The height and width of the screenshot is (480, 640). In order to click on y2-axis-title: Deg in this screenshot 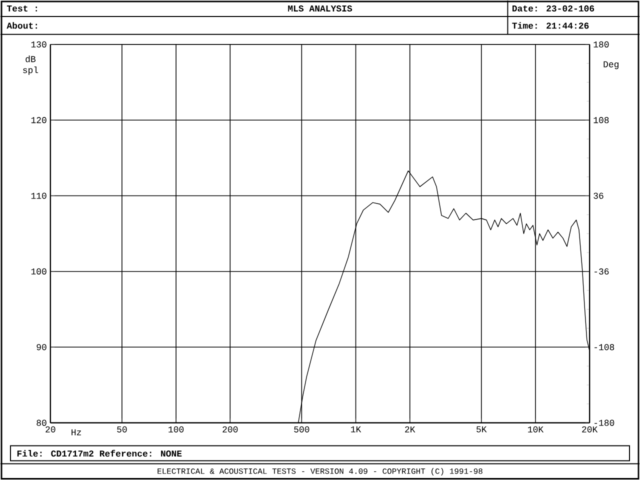, I will do `click(611, 65)`.